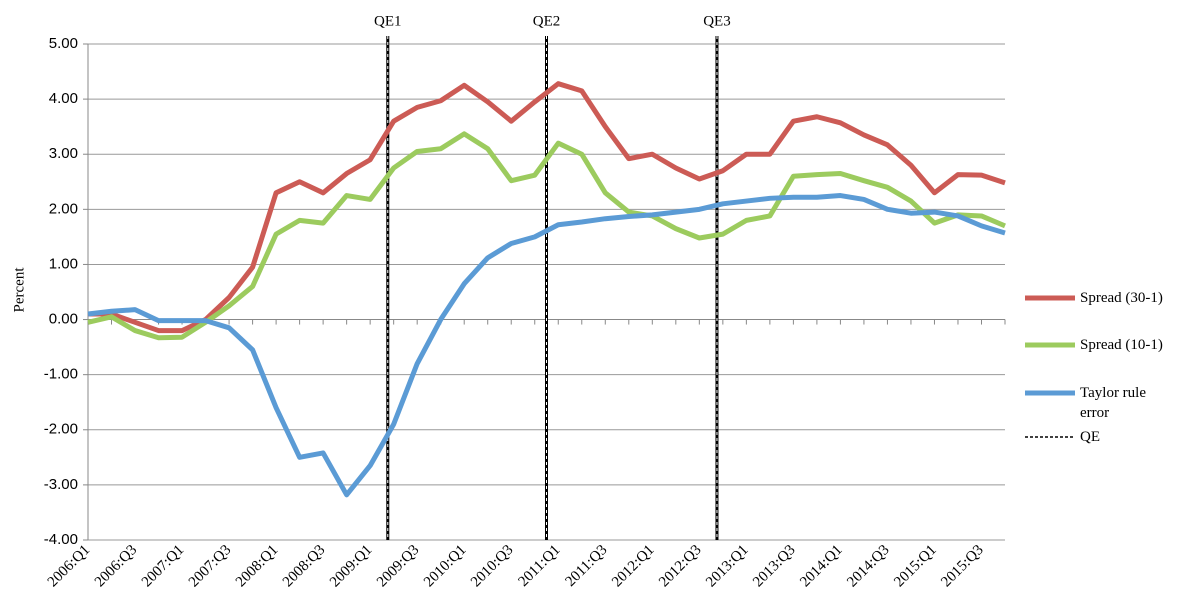 The image size is (1192, 608). I want to click on x-tick-label: 2014:Q3, so click(868, 566).